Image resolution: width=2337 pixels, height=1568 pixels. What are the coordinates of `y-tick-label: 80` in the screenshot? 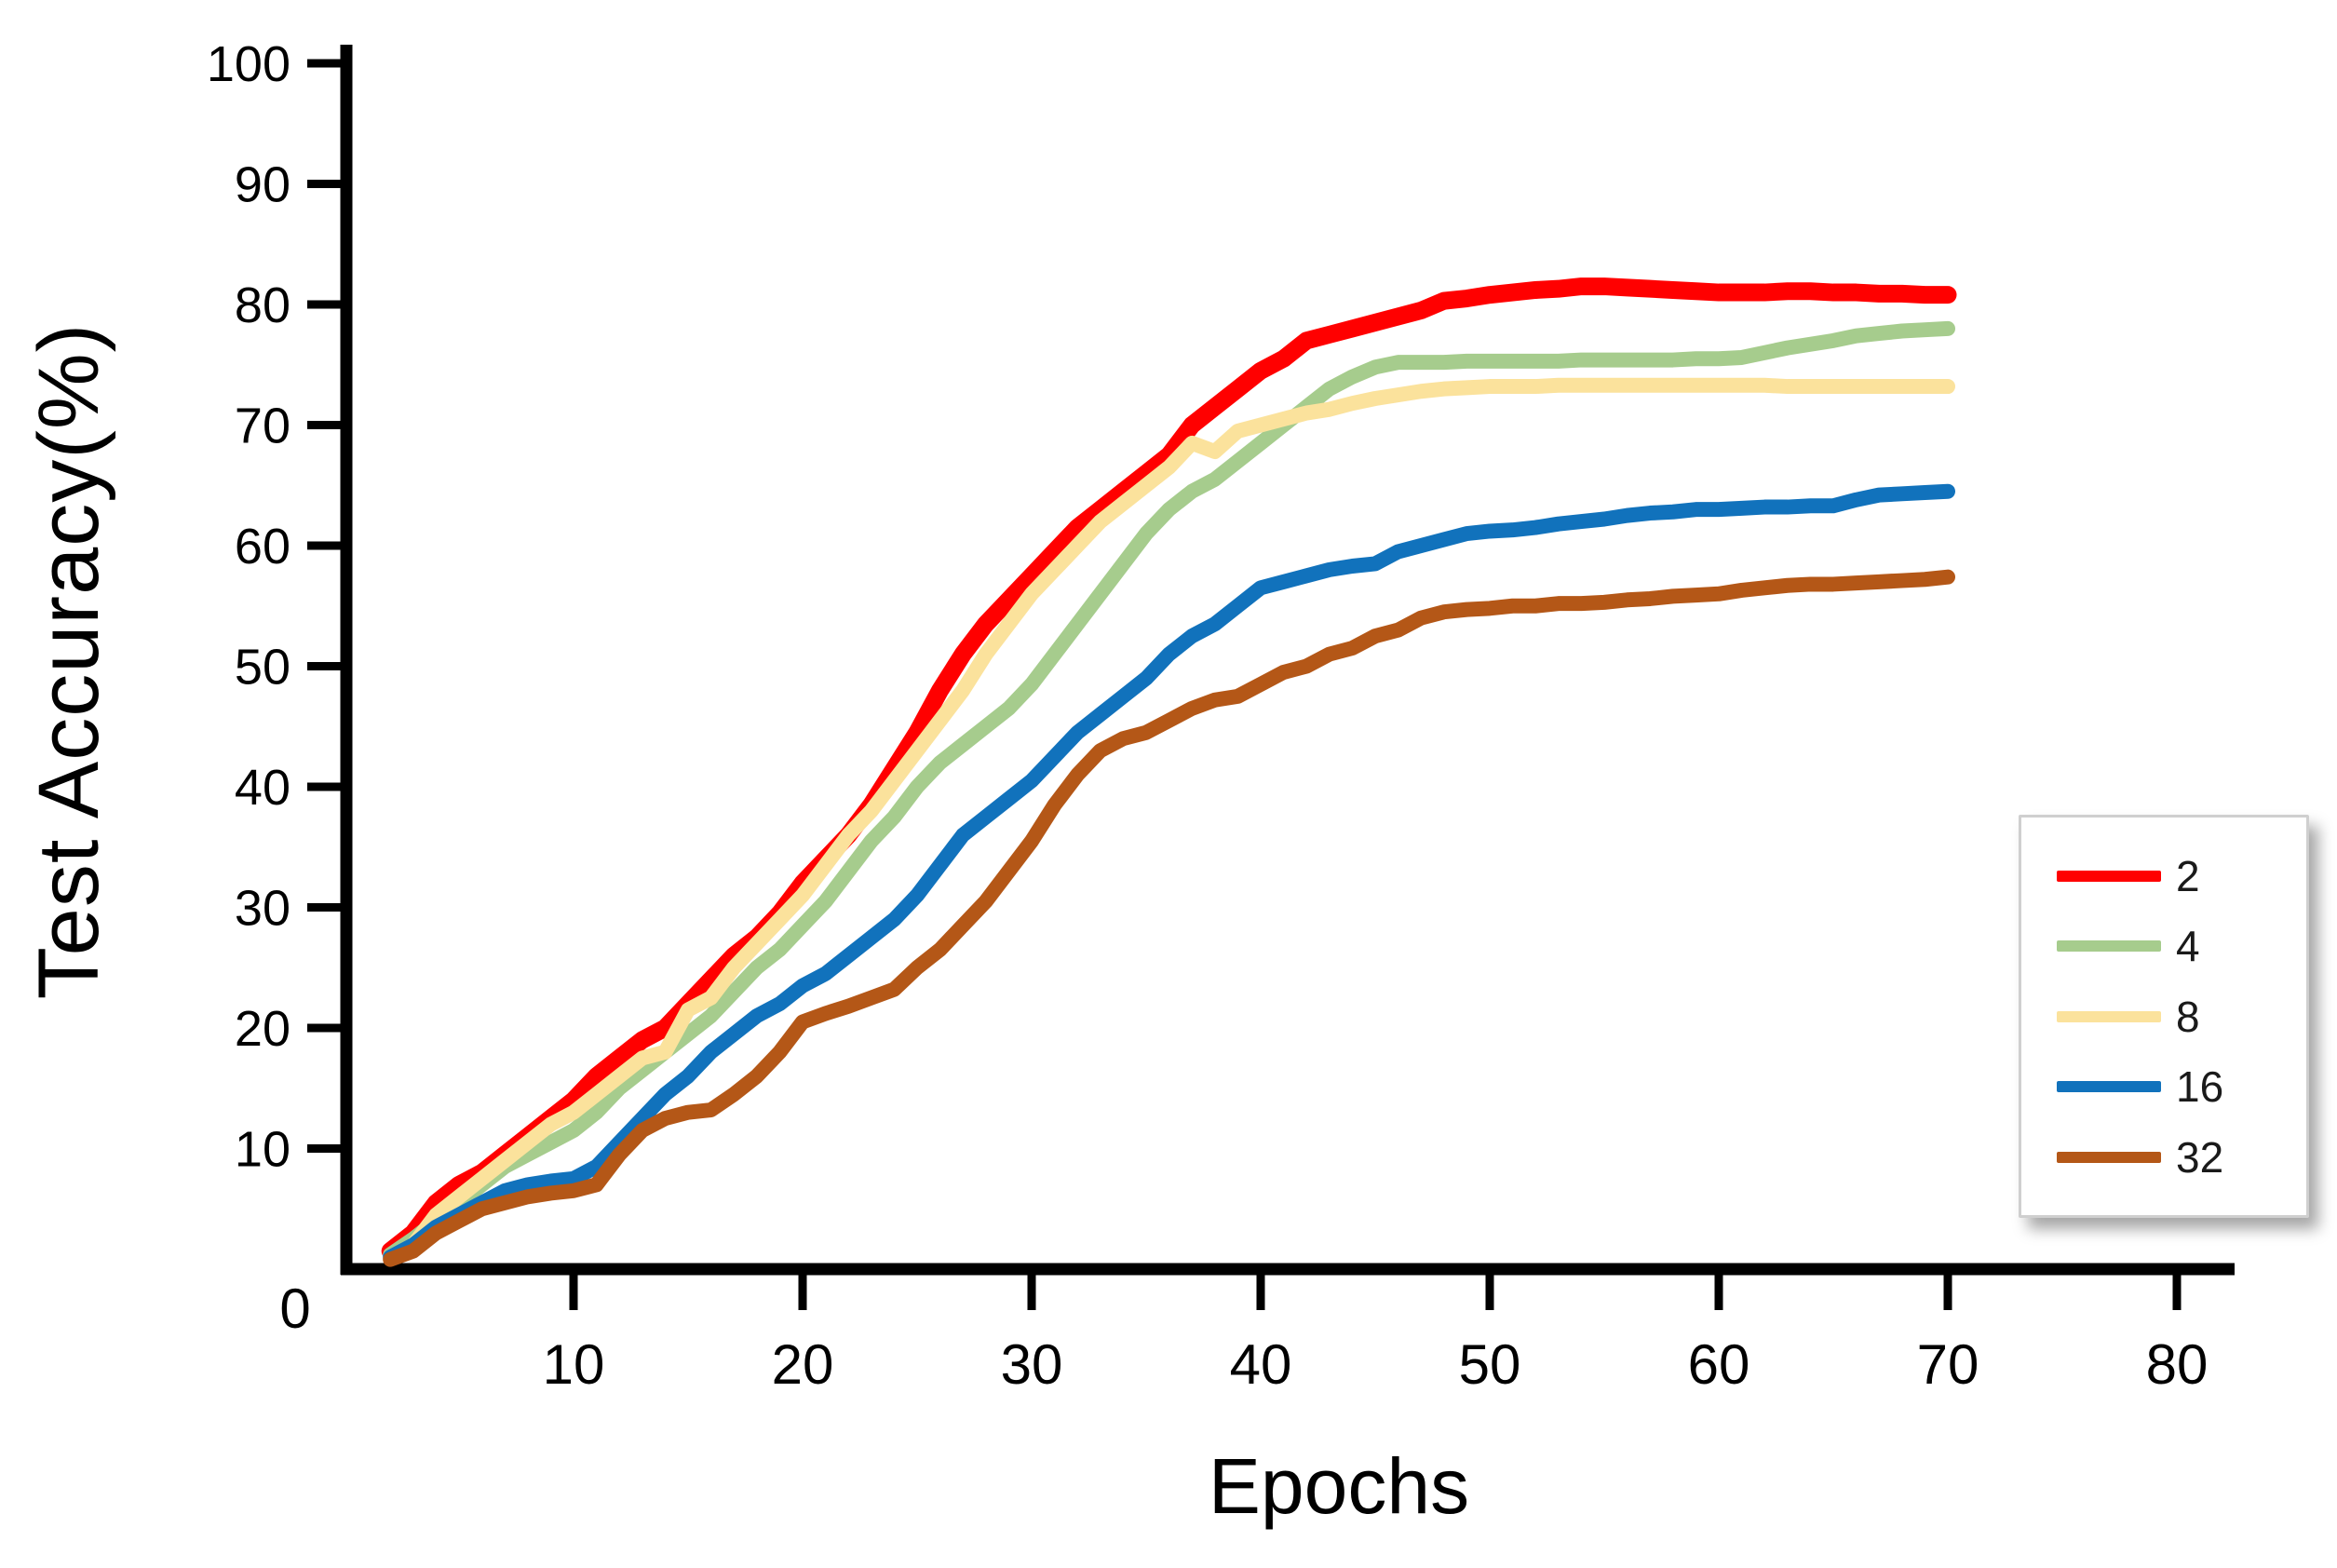 It's located at (262, 305).